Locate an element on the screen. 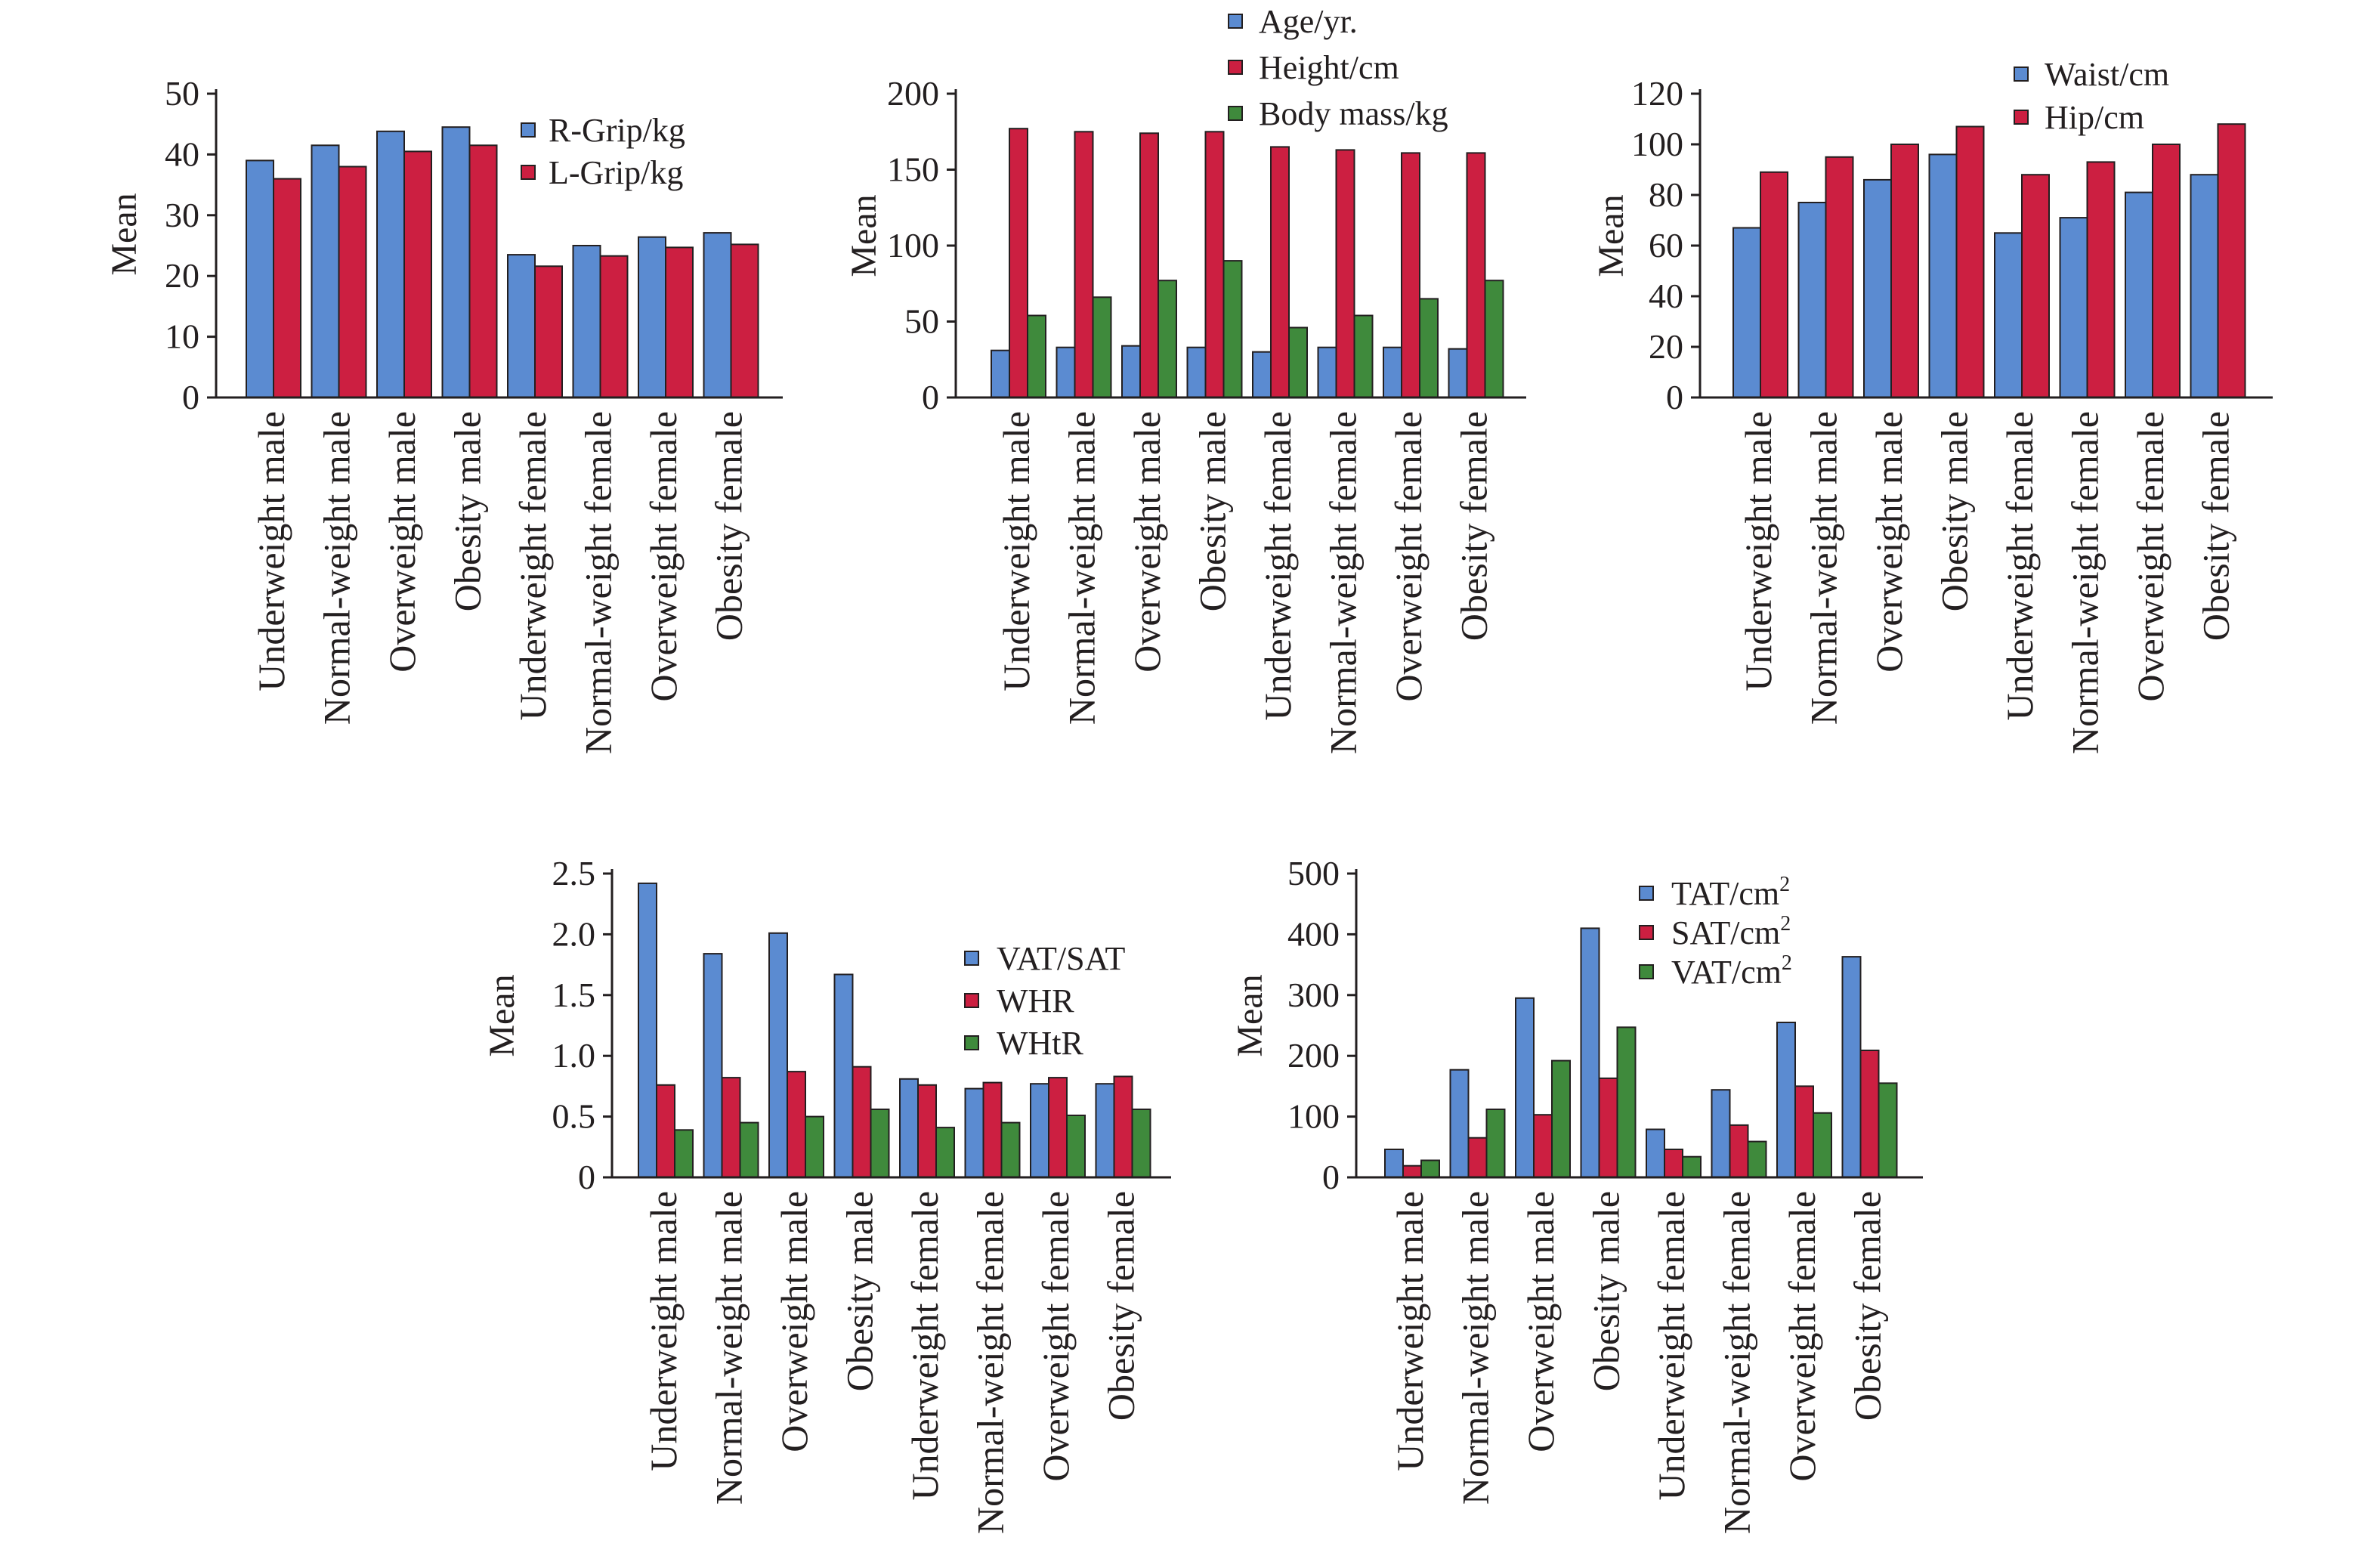 The width and height of the screenshot is (2380, 1565). y-tick-label: 120 is located at coordinates (1657, 94).